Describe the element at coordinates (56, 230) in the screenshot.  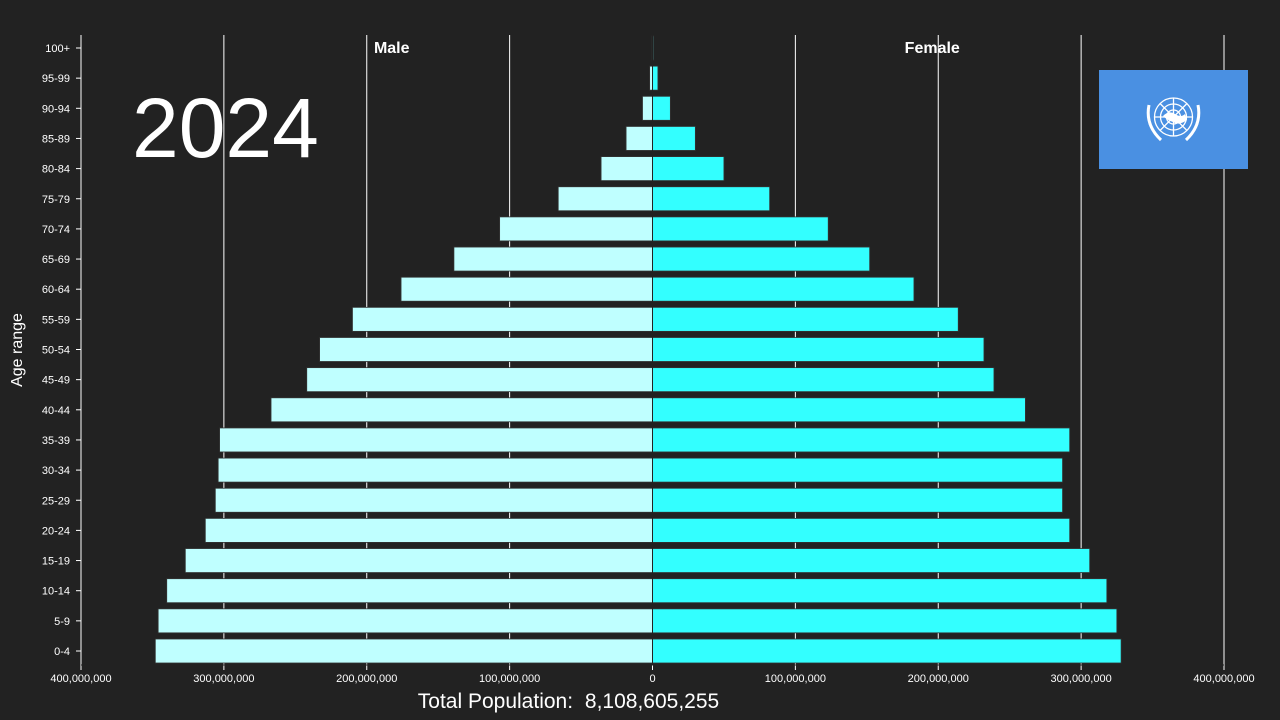
I see `y-tick-label: 70-74` at that location.